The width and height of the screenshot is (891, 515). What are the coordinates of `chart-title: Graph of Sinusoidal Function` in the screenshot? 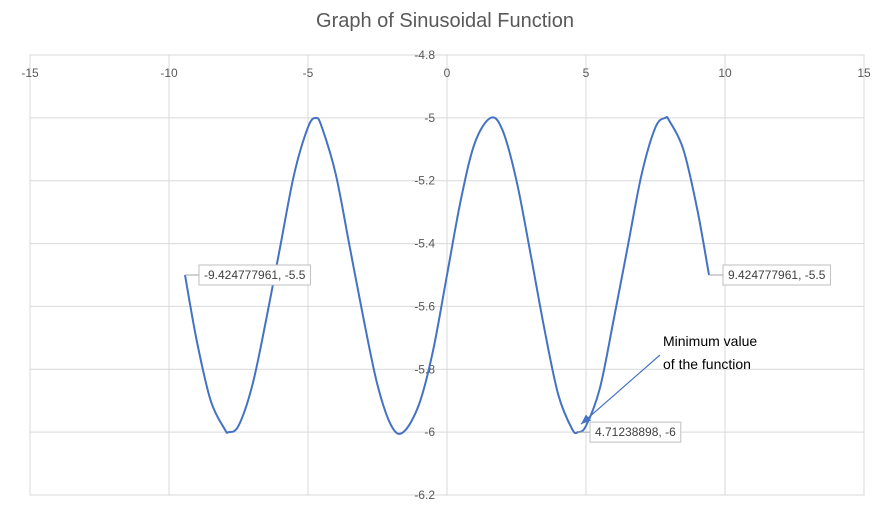 It's located at (445, 21).